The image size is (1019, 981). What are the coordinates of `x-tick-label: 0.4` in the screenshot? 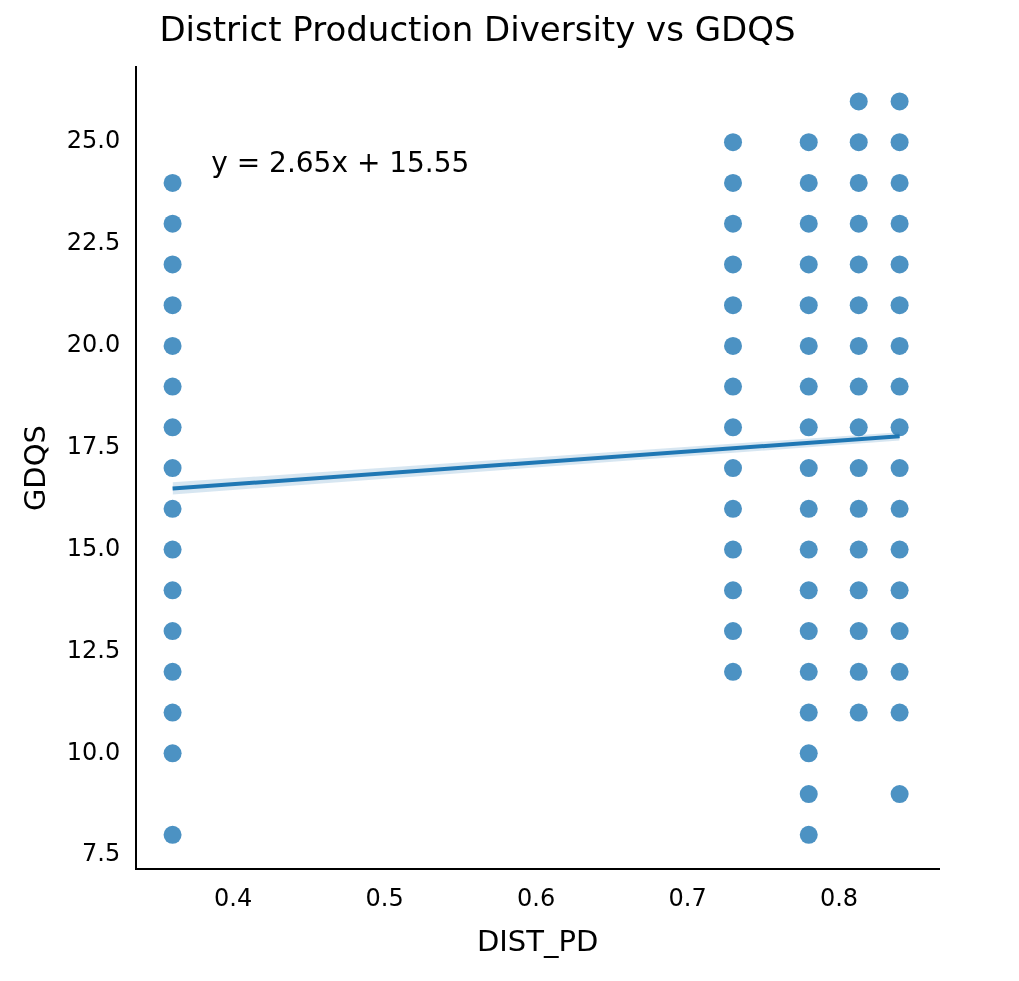 It's located at (233, 898).